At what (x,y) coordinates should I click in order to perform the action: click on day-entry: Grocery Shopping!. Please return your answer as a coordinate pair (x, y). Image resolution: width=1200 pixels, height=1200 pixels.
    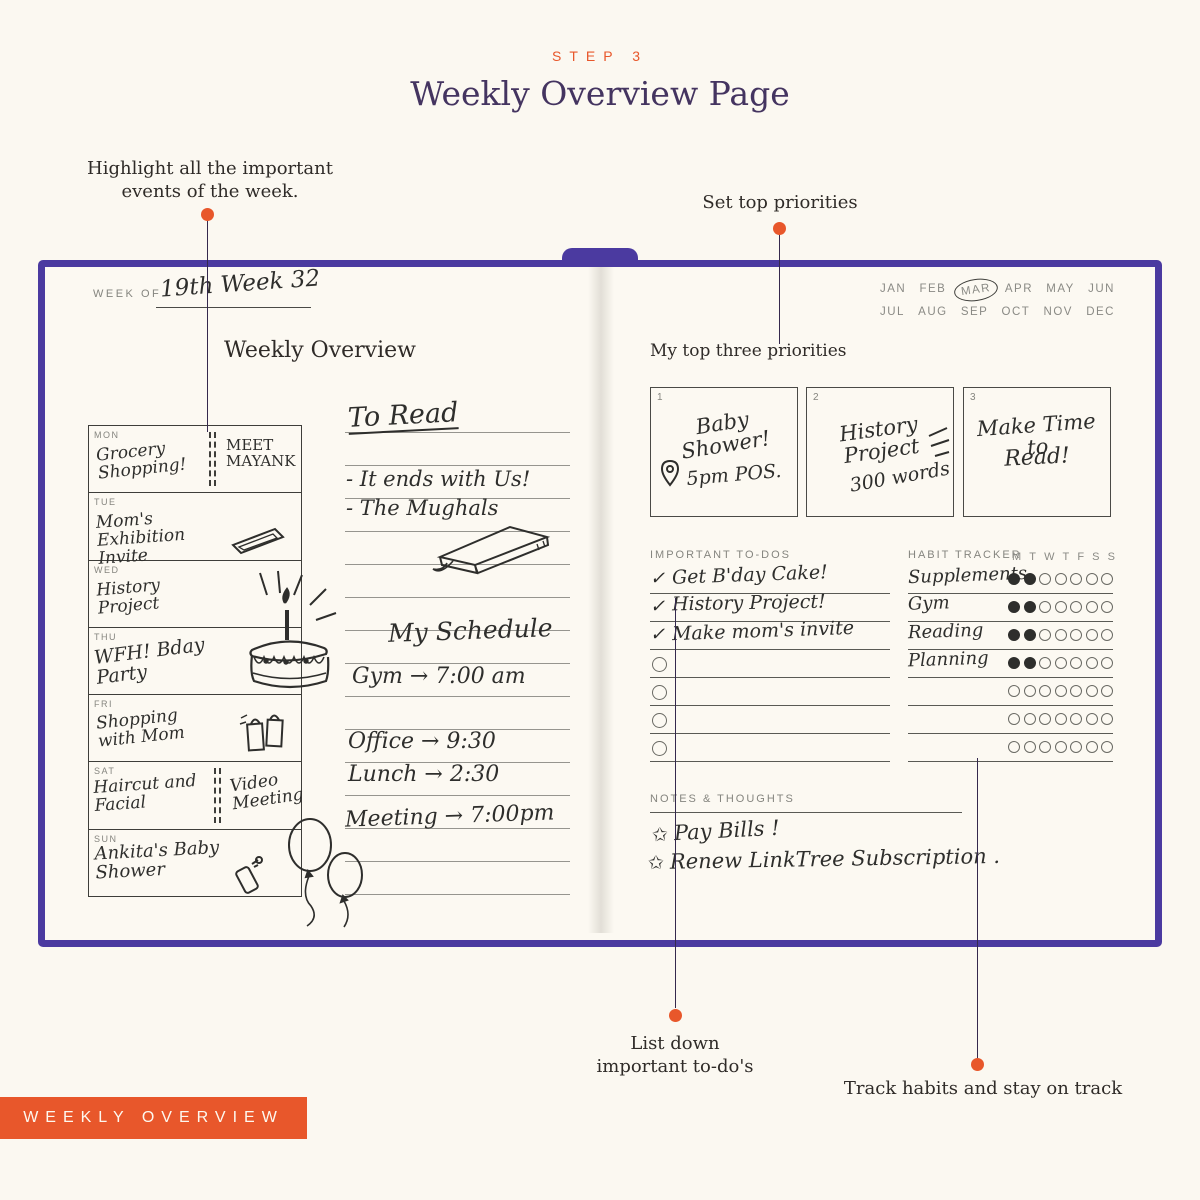
    Looking at the image, I should click on (141, 461).